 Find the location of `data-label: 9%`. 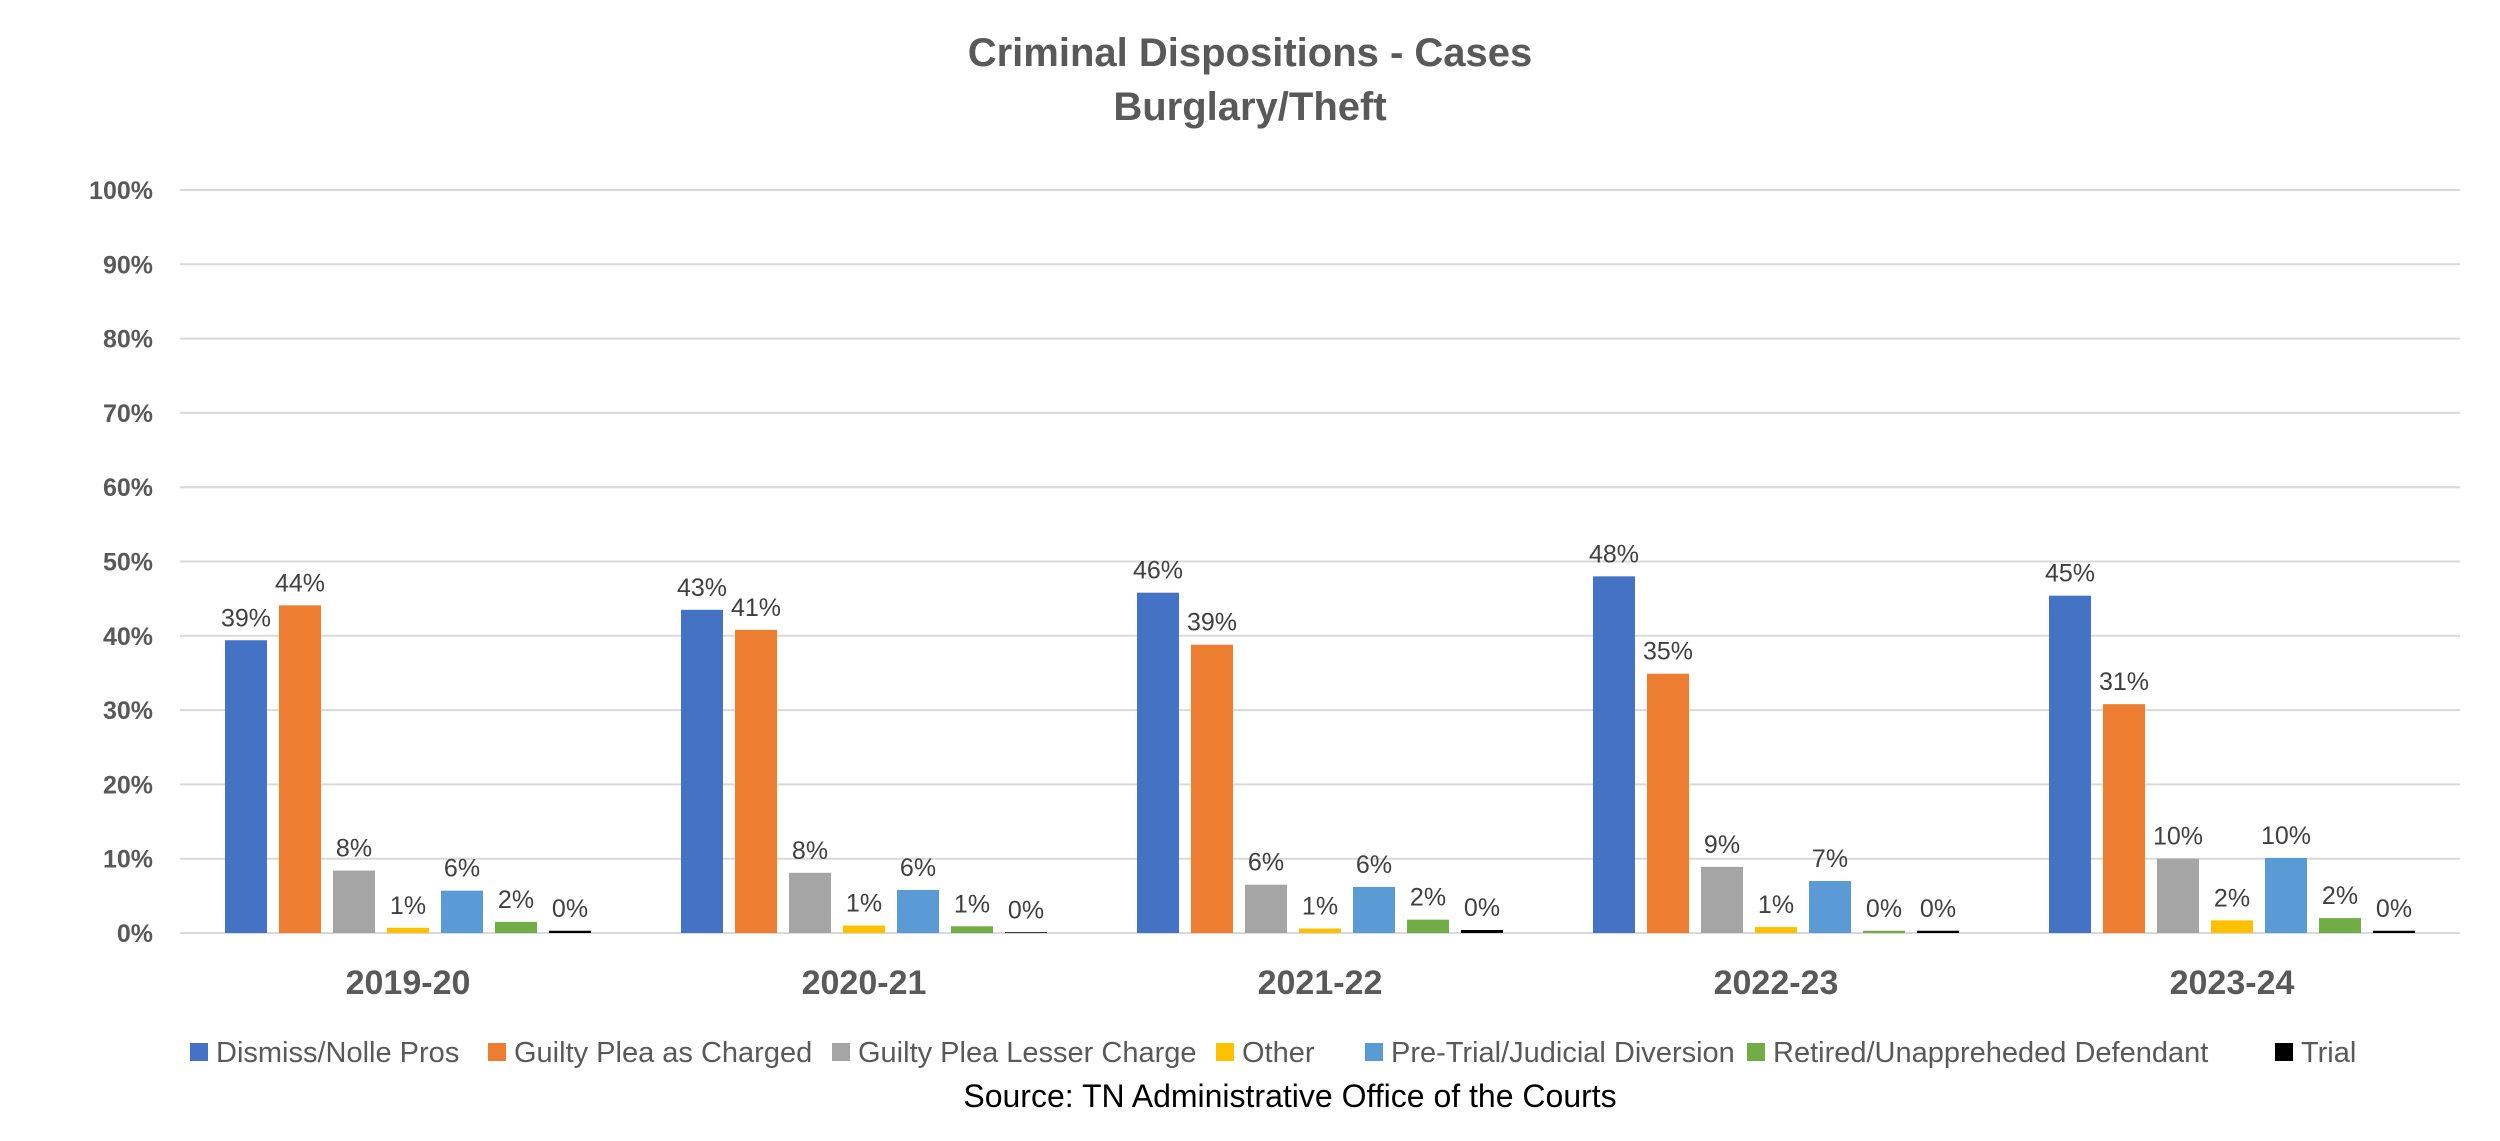

data-label: 9% is located at coordinates (1722, 845).